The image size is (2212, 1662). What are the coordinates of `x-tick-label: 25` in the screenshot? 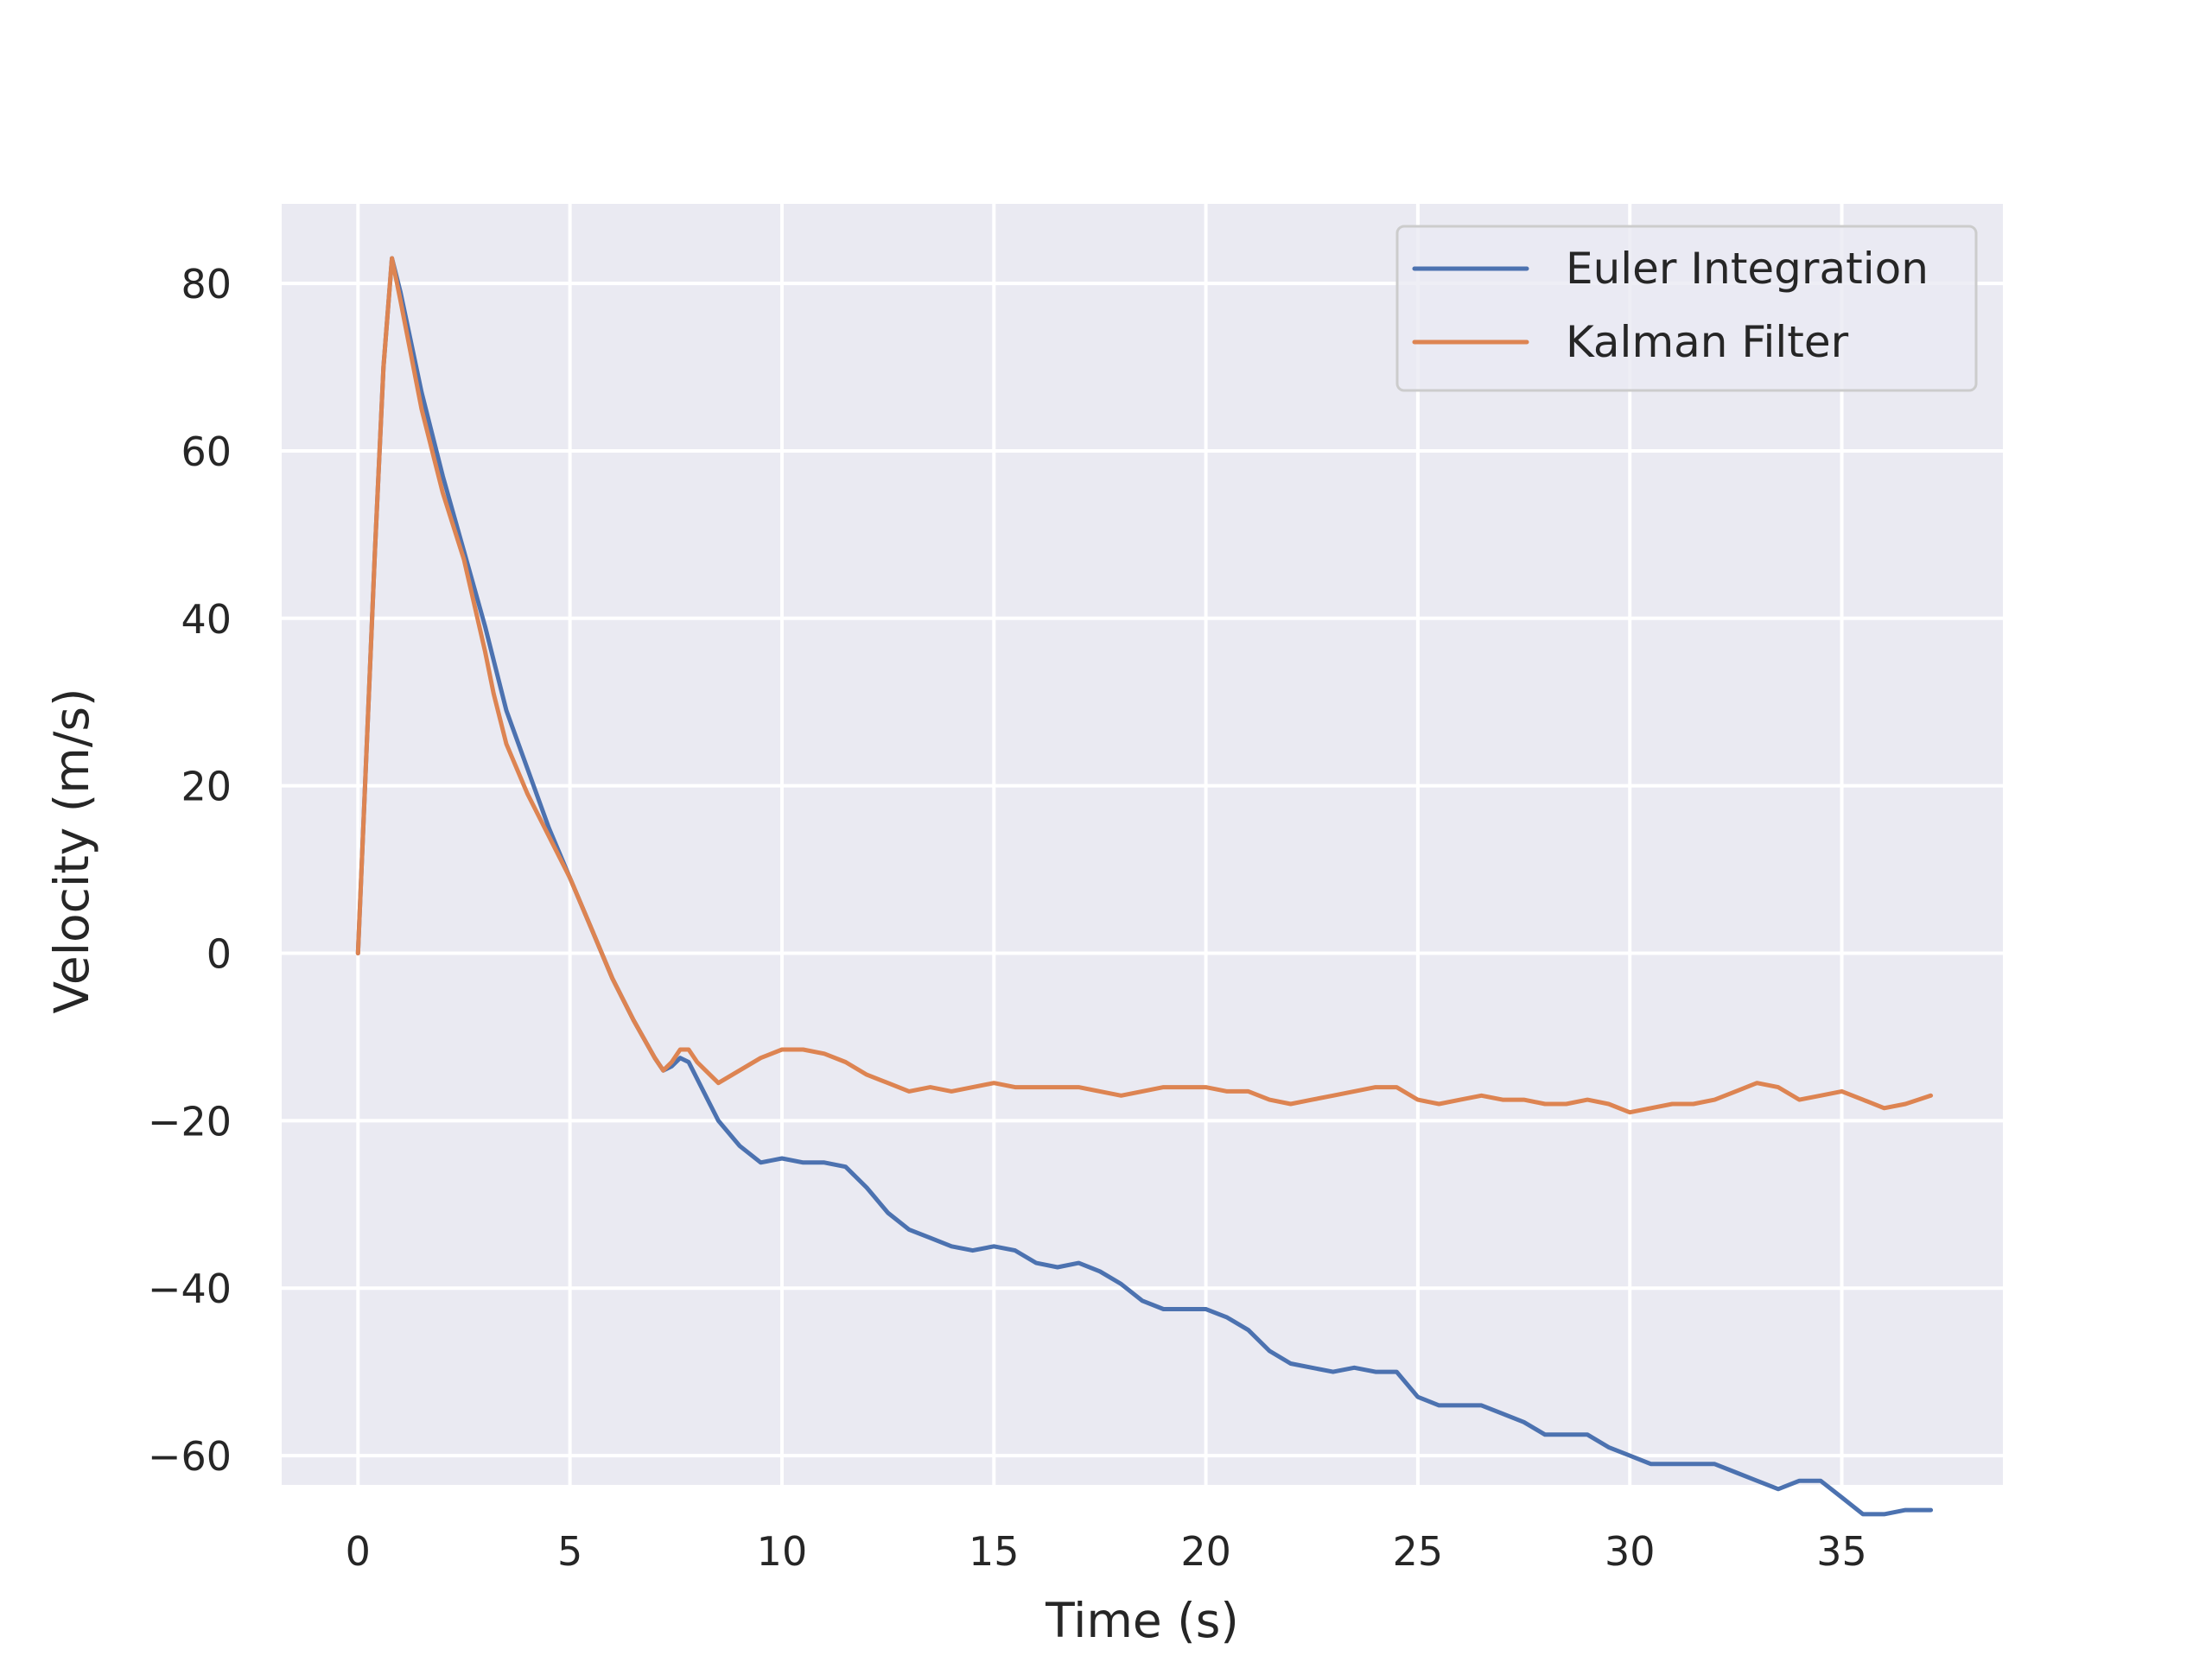 It's located at (1418, 1551).